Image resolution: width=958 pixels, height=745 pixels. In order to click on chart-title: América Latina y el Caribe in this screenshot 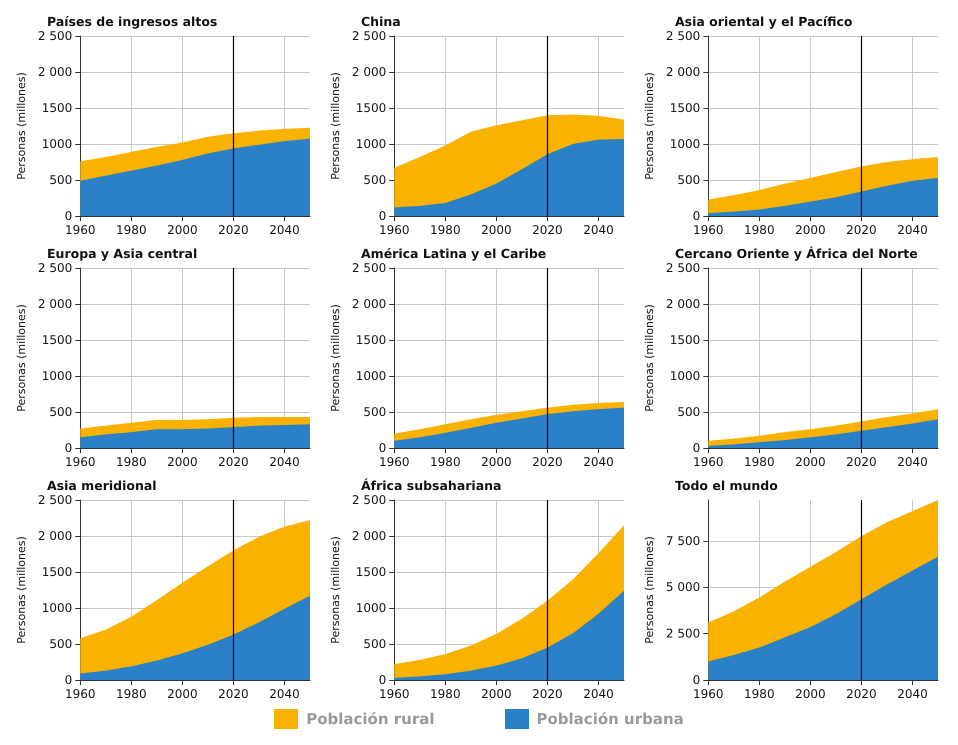, I will do `click(453, 253)`.